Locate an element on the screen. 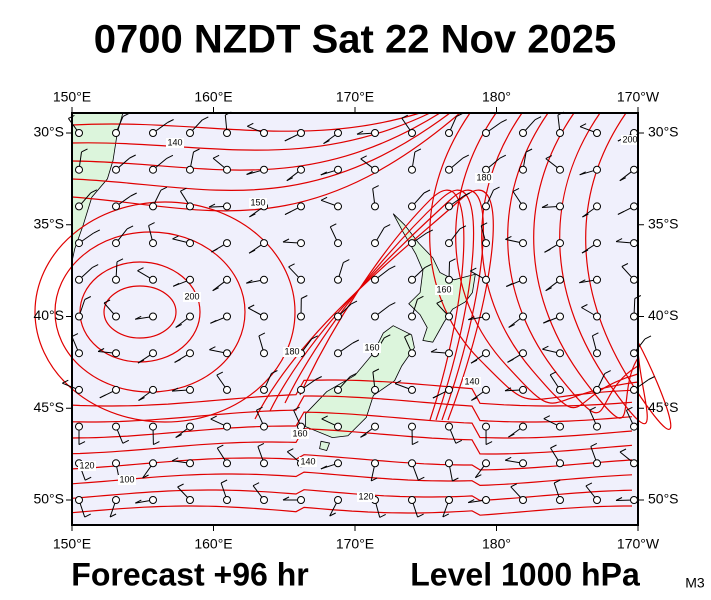  lat-label: 50°S is located at coordinates (663, 499).